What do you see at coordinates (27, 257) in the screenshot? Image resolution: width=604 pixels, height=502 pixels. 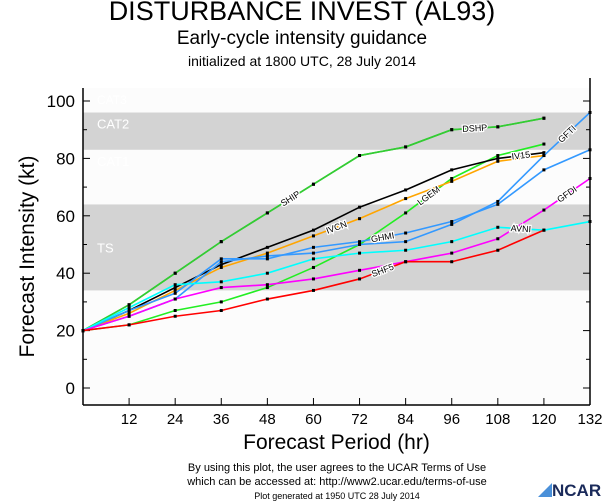 I see `y-axis-label: Forecast Intensity (kt)` at bounding box center [27, 257].